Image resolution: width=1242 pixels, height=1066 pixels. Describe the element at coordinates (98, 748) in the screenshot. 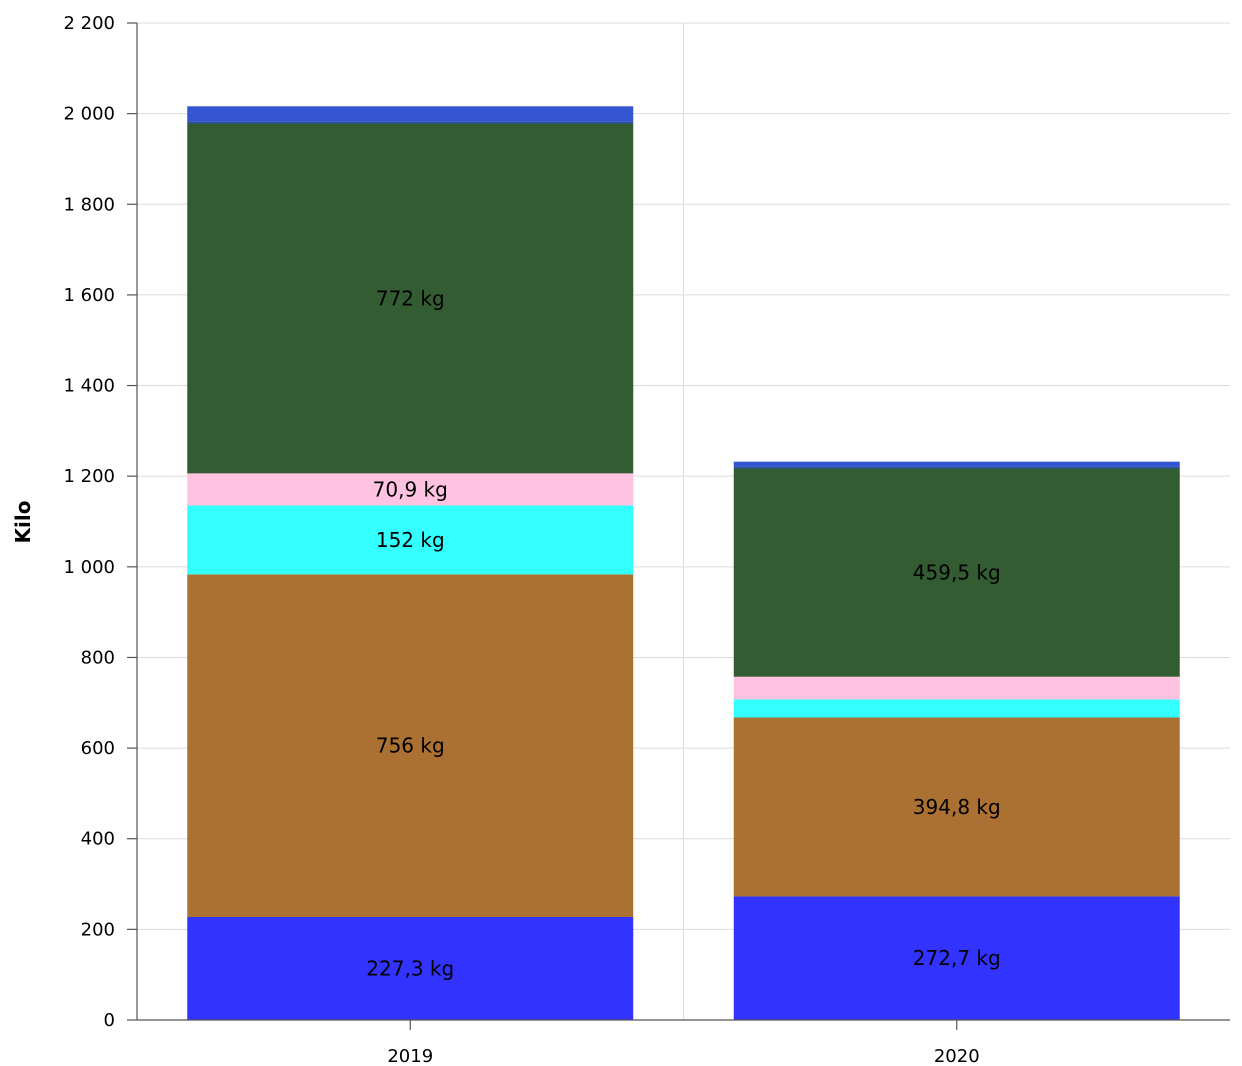

I see `y-tick-label: 600` at that location.